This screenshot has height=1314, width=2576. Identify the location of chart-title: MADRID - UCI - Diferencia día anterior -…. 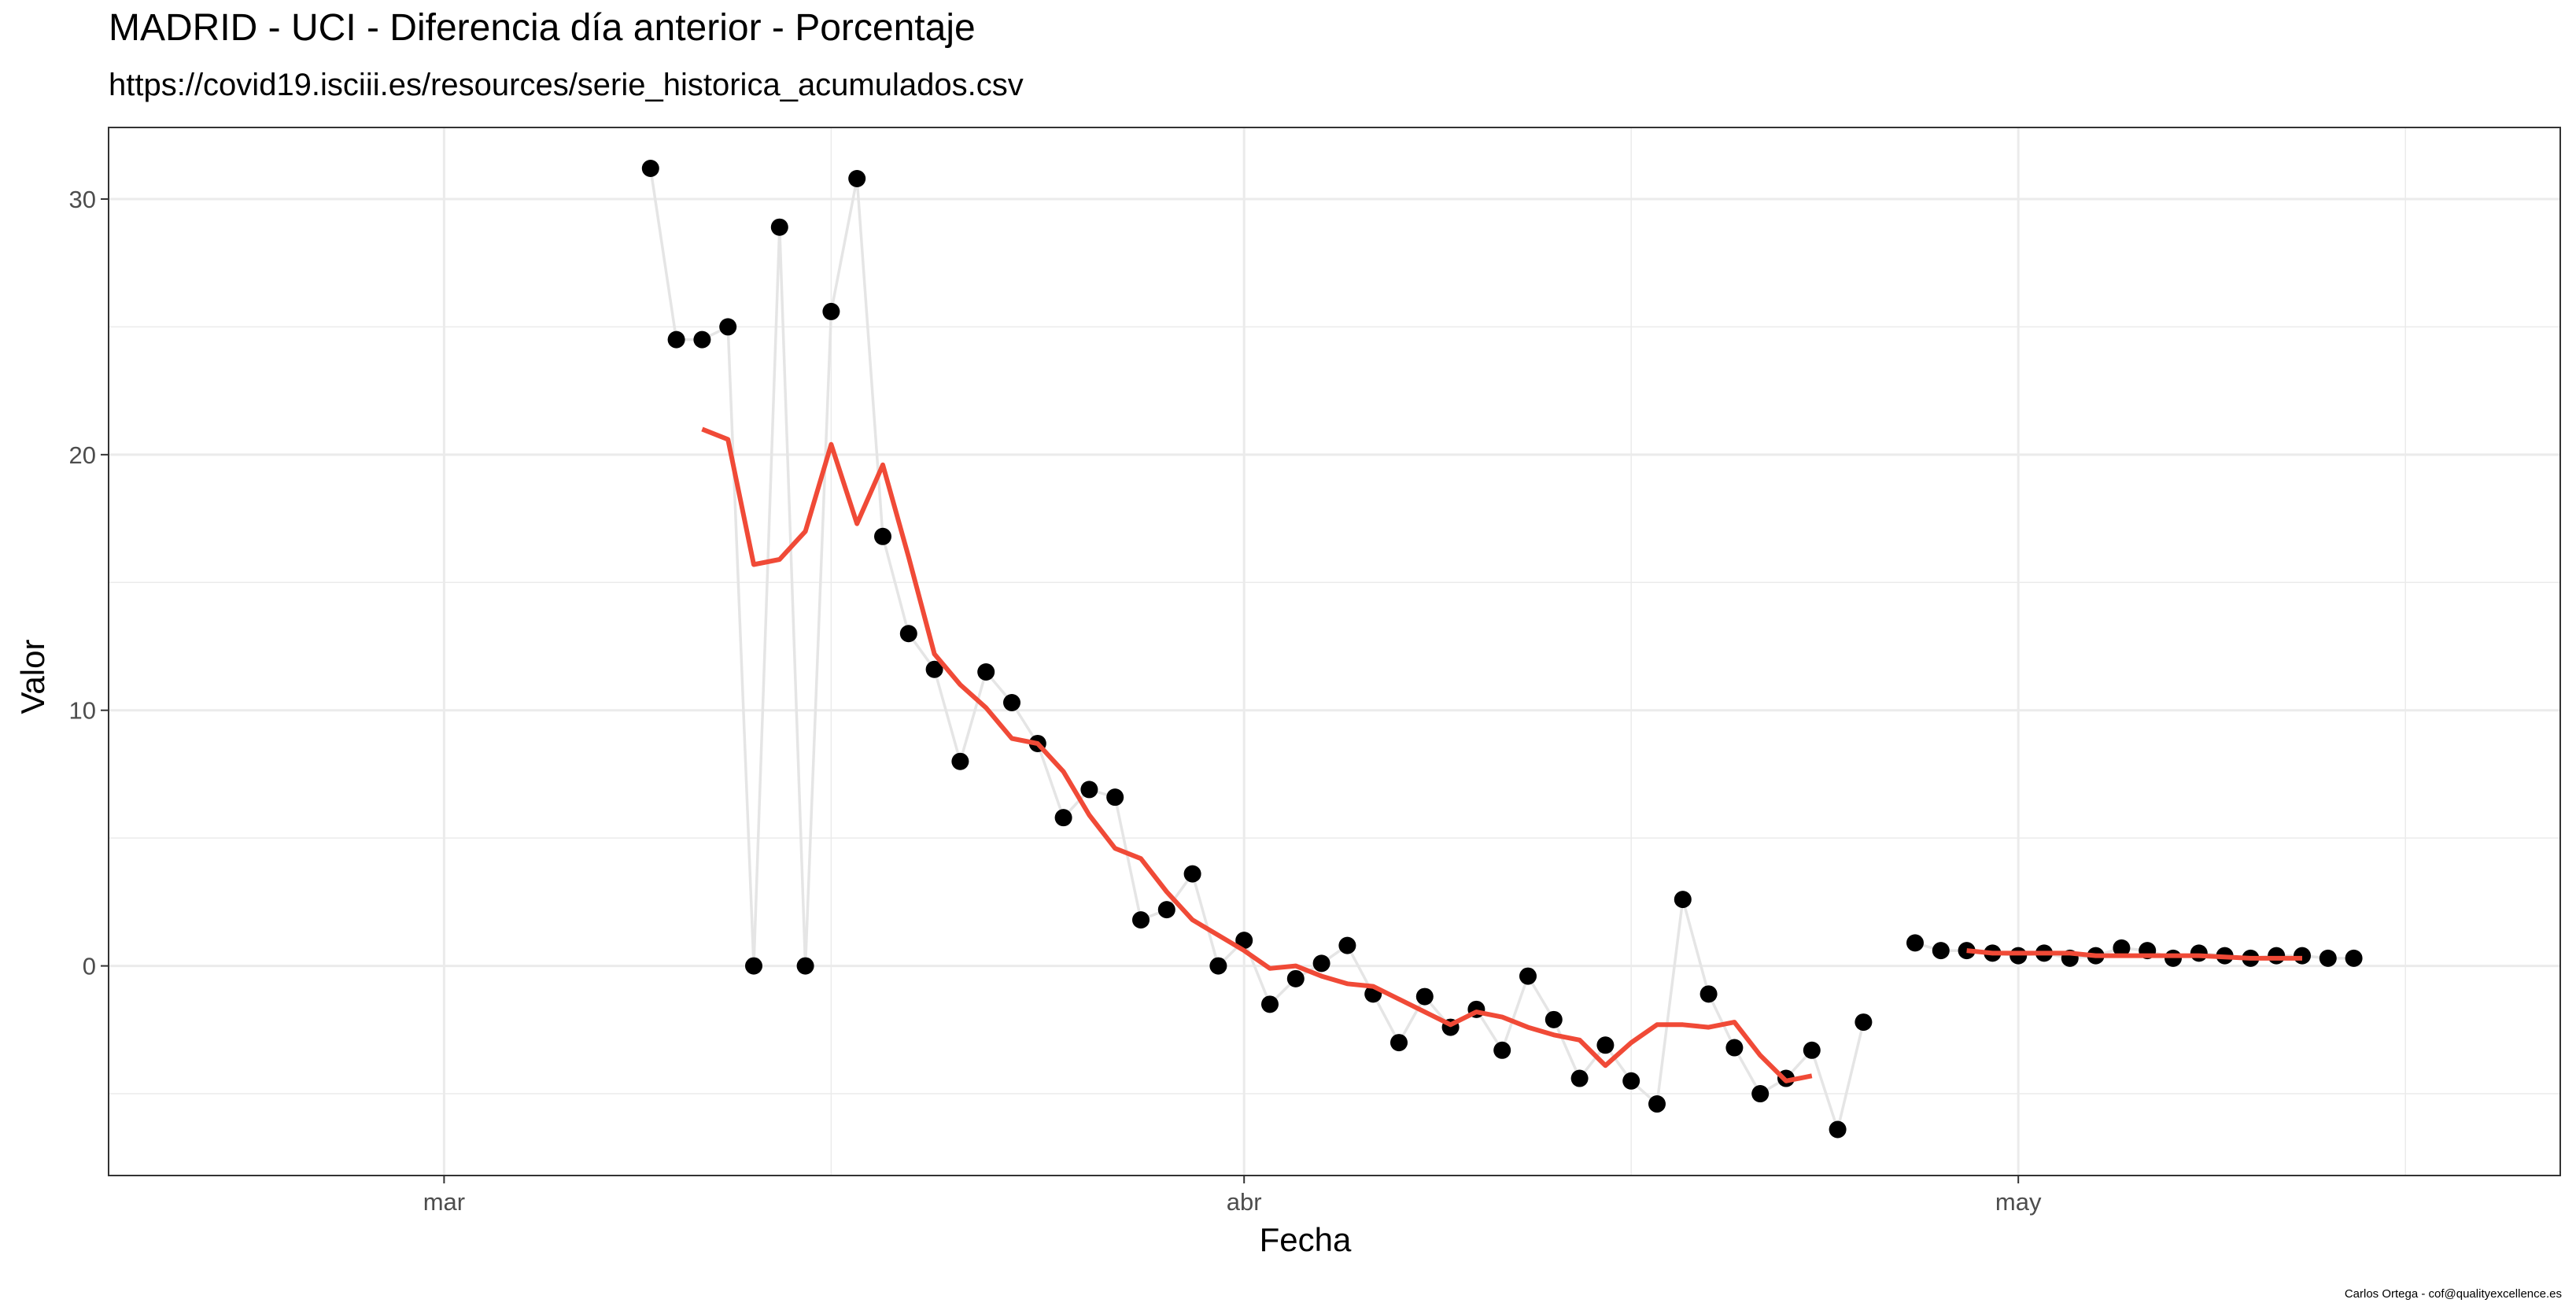
(542, 28).